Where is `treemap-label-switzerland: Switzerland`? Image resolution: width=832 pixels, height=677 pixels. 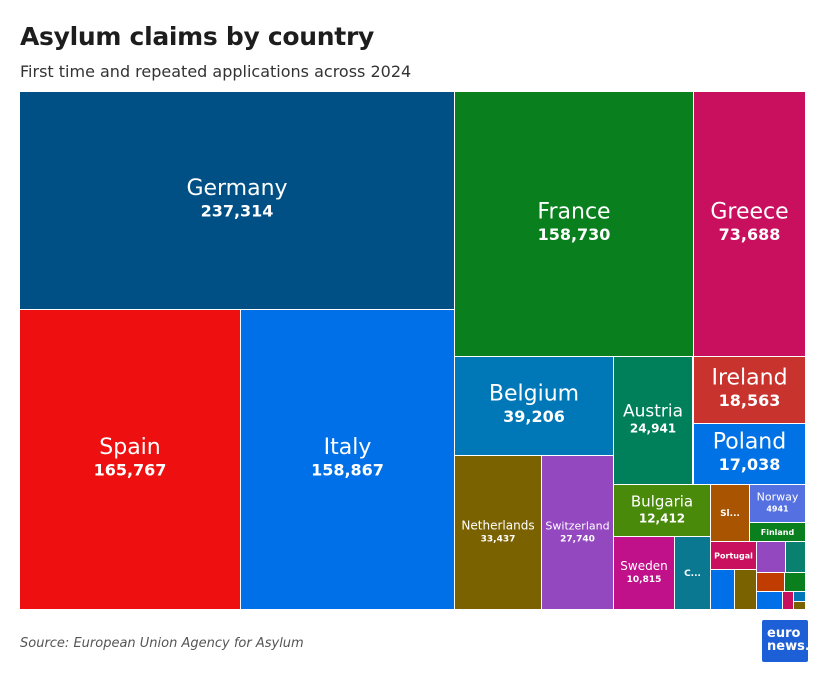
treemap-label-switzerland: Switzerland is located at coordinates (577, 525).